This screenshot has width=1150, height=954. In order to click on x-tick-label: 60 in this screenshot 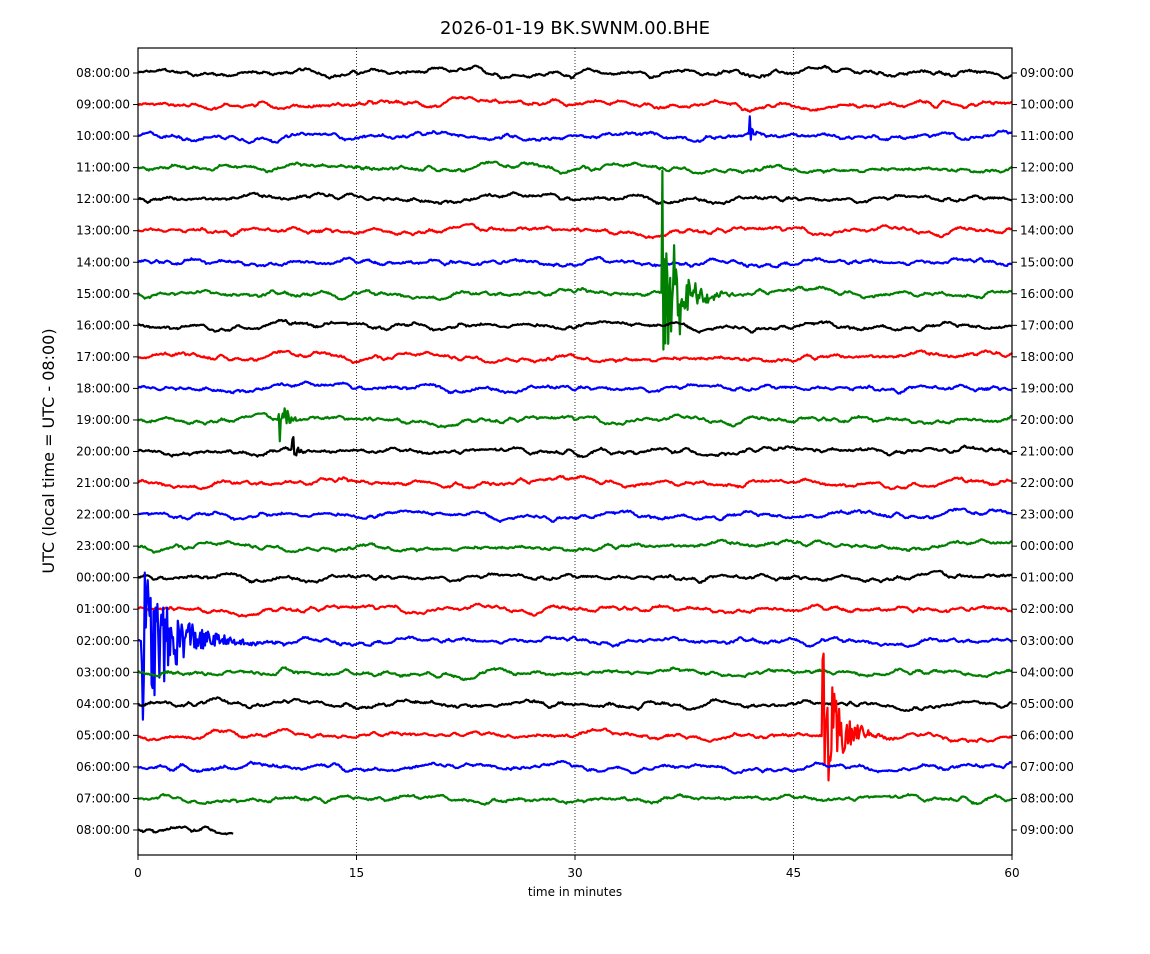, I will do `click(1011, 873)`.